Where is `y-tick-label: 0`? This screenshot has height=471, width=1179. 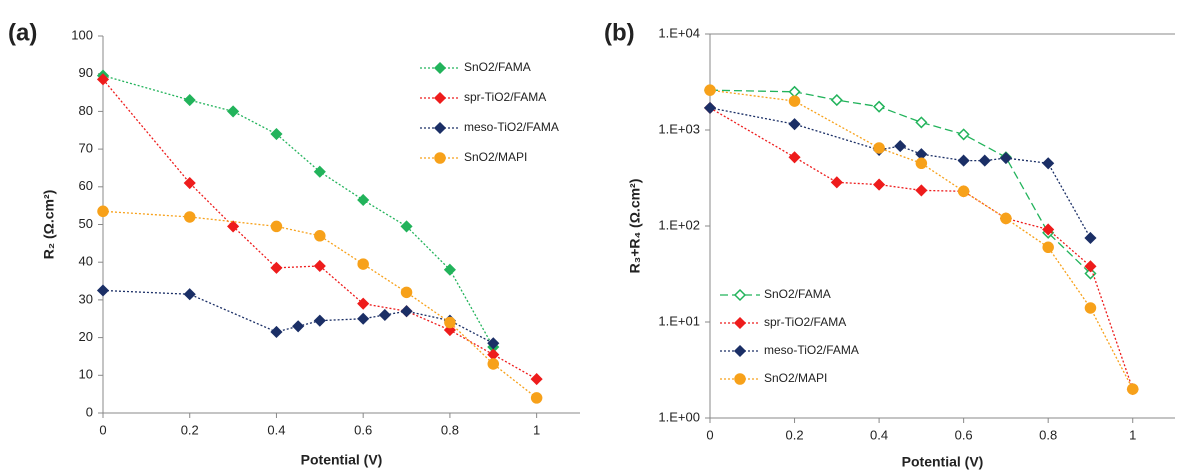
y-tick-label: 0 is located at coordinates (89, 411).